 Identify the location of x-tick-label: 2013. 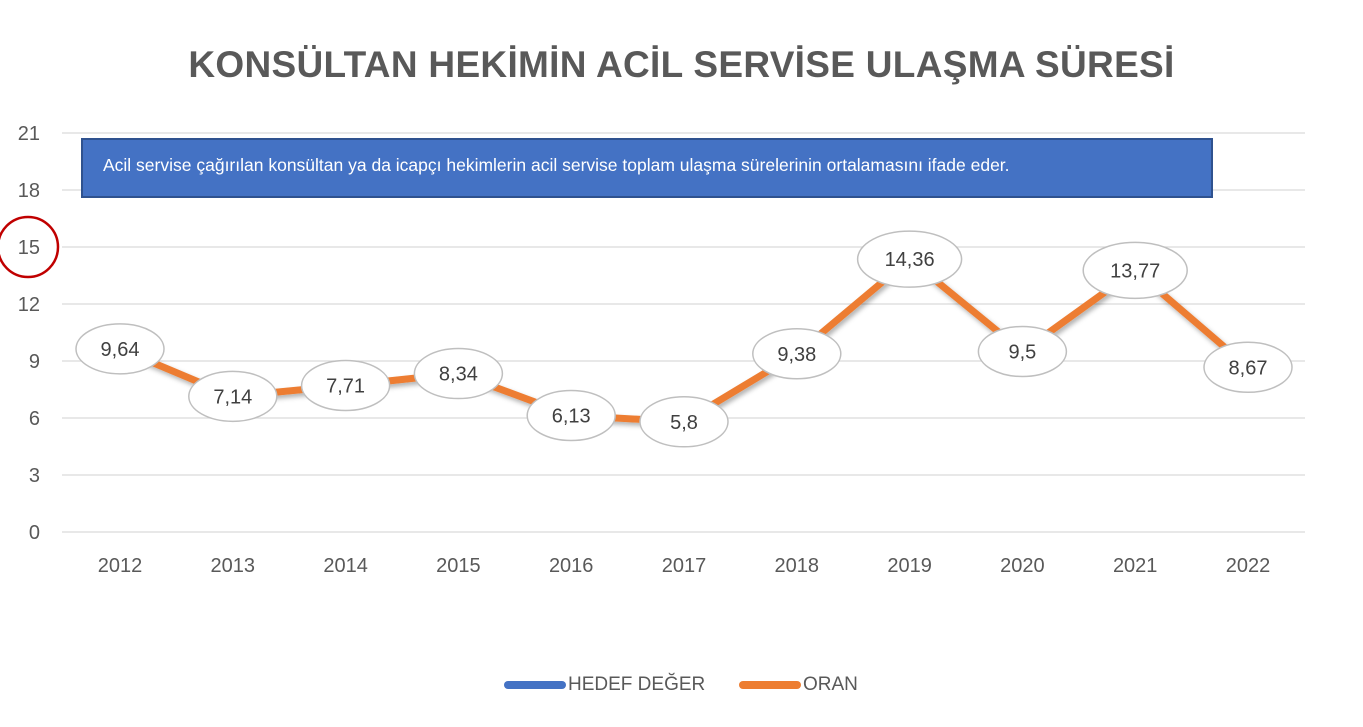
(233, 566).